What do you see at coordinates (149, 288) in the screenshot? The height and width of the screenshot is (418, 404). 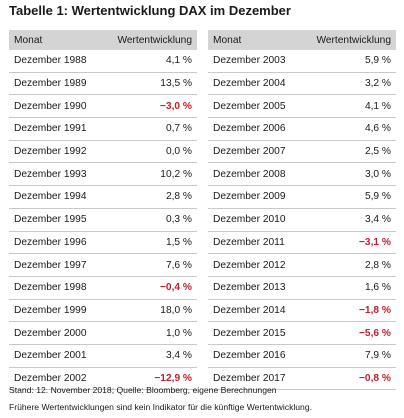 I see `row-value: −0,4 %` at bounding box center [149, 288].